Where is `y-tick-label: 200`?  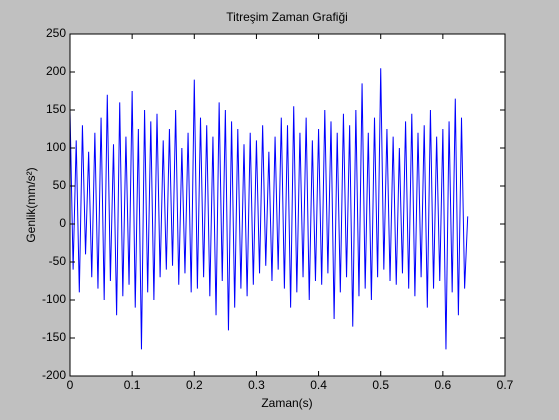
y-tick-label: 200 is located at coordinates (56, 71).